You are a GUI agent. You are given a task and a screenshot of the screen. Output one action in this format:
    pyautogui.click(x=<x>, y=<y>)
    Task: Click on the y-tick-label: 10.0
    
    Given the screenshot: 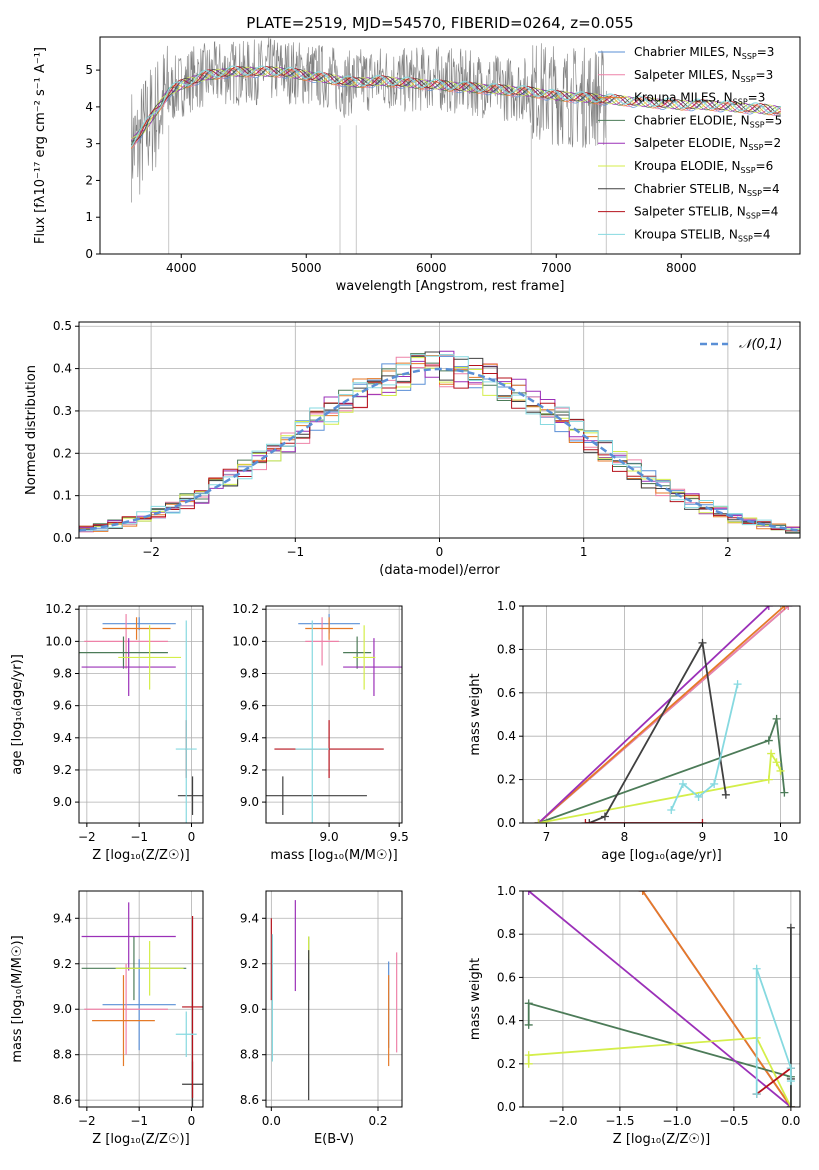 What is the action you would take?
    pyautogui.click(x=58, y=641)
    